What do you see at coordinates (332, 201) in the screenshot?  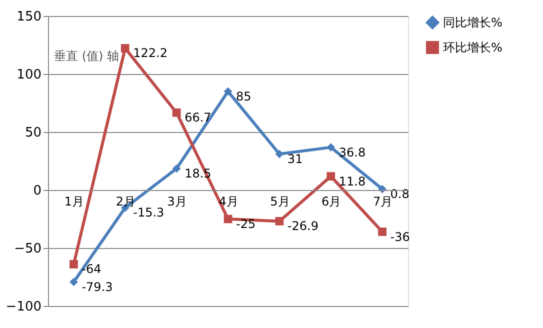 I see `x-tick-label: 6月` at bounding box center [332, 201].